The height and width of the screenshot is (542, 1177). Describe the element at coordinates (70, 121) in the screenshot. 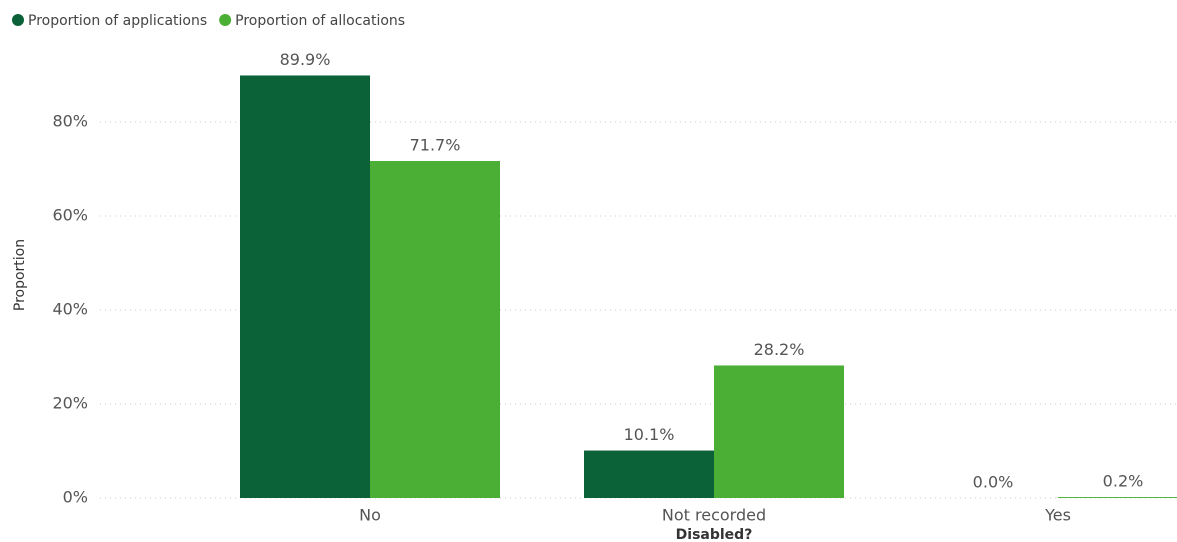

I see `y-tick-label: 80%` at that location.